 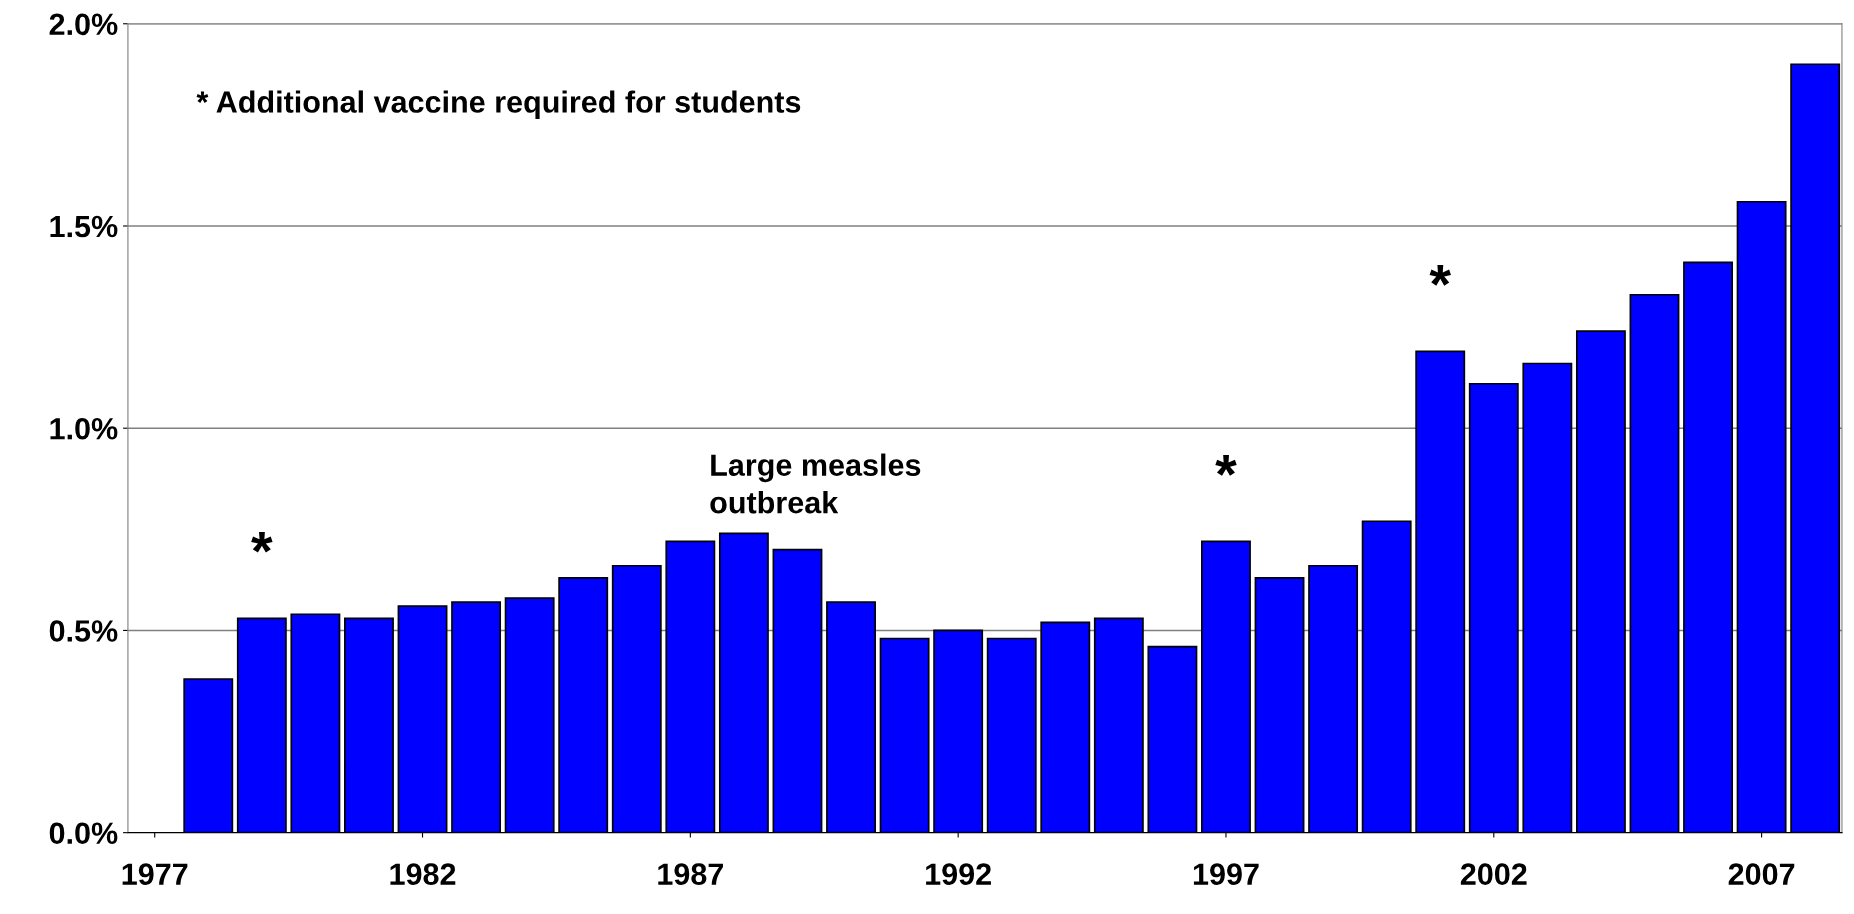 What do you see at coordinates (83, 24) in the screenshot?
I see `y-tick-label: 2.0%` at bounding box center [83, 24].